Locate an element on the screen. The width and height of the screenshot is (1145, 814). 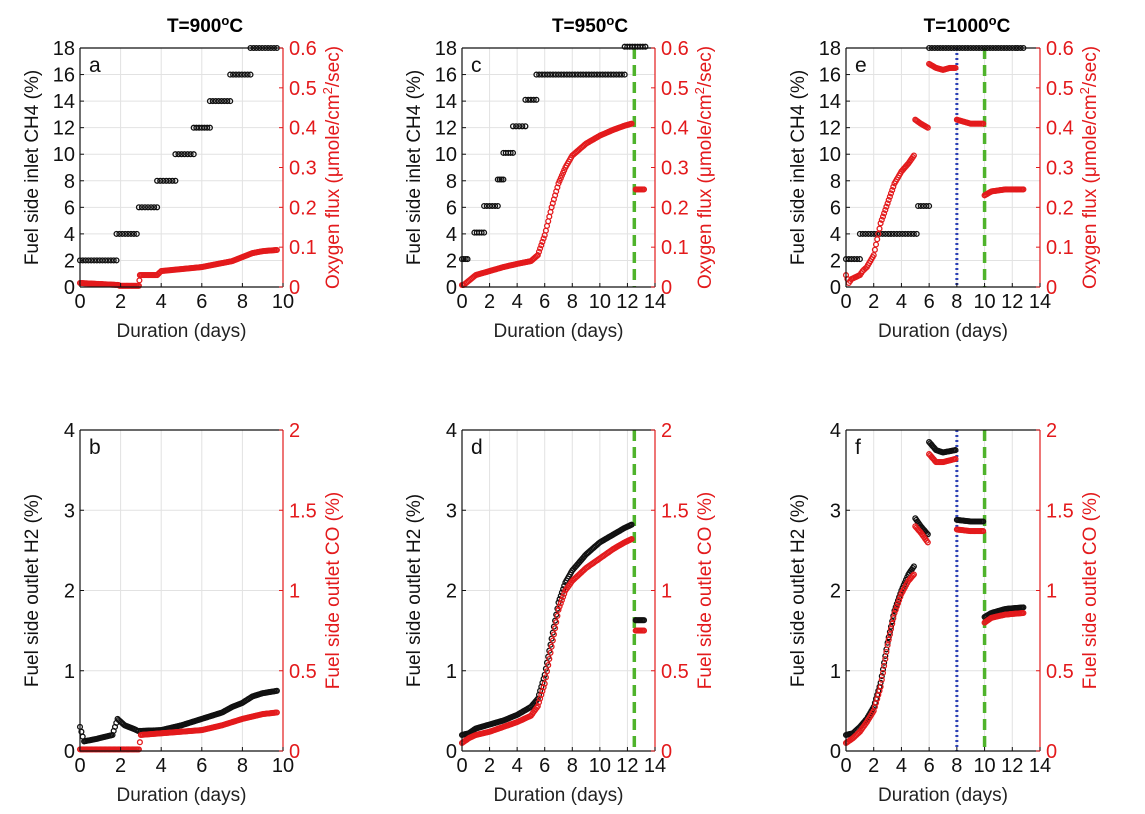
y-left-tick-label: 16 is located at coordinates (64, 76).